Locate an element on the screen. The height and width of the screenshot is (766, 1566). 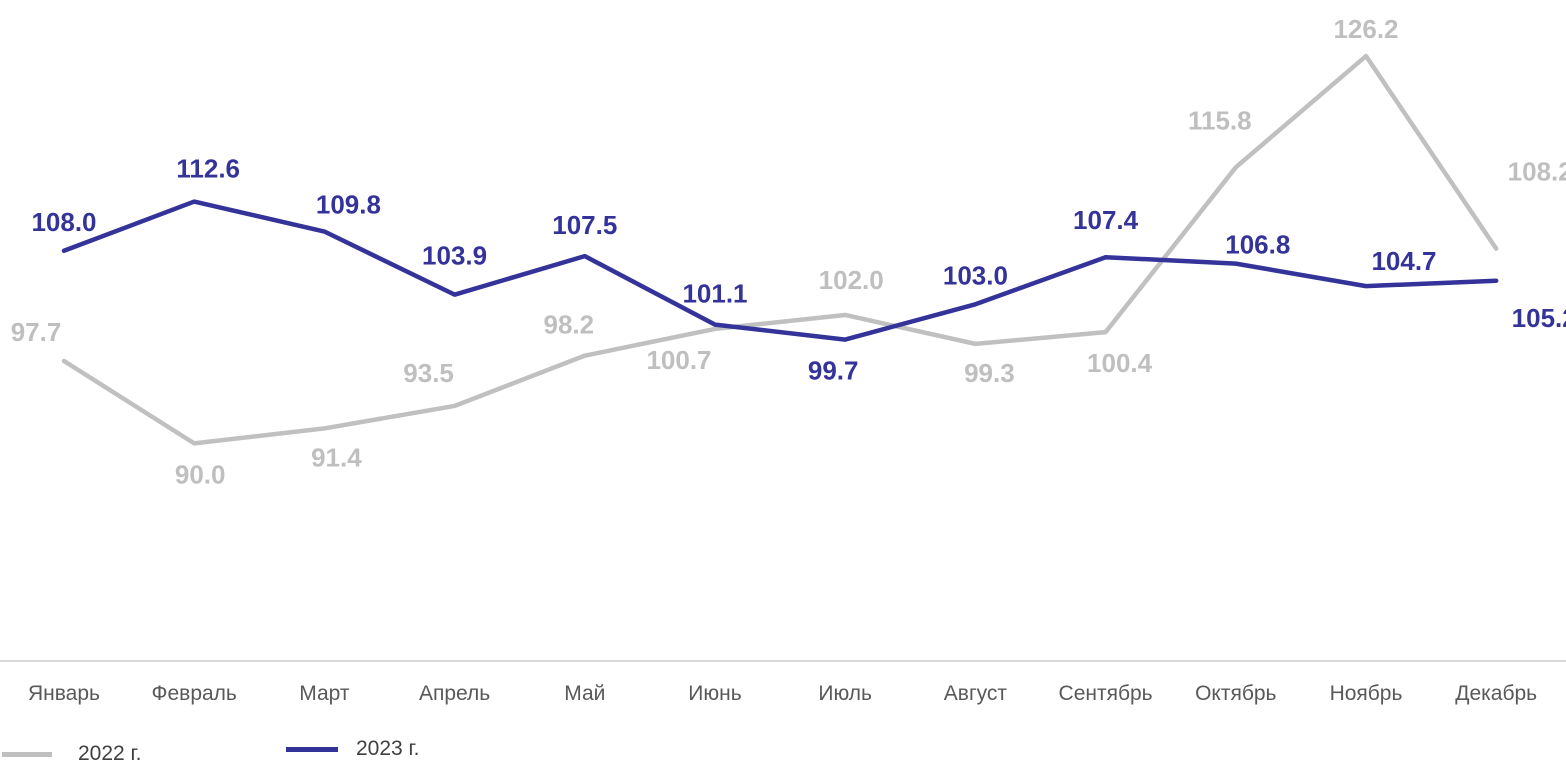
data-label: 102.0 is located at coordinates (851, 280).